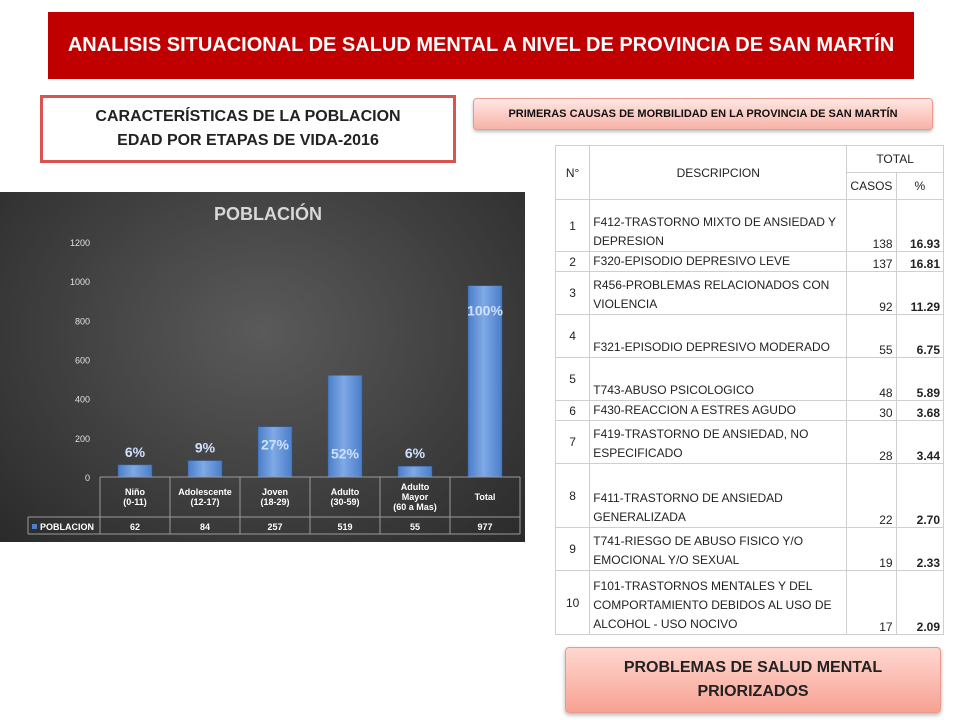  Describe the element at coordinates (485, 497) in the screenshot. I see `x-category-label: Total` at that location.